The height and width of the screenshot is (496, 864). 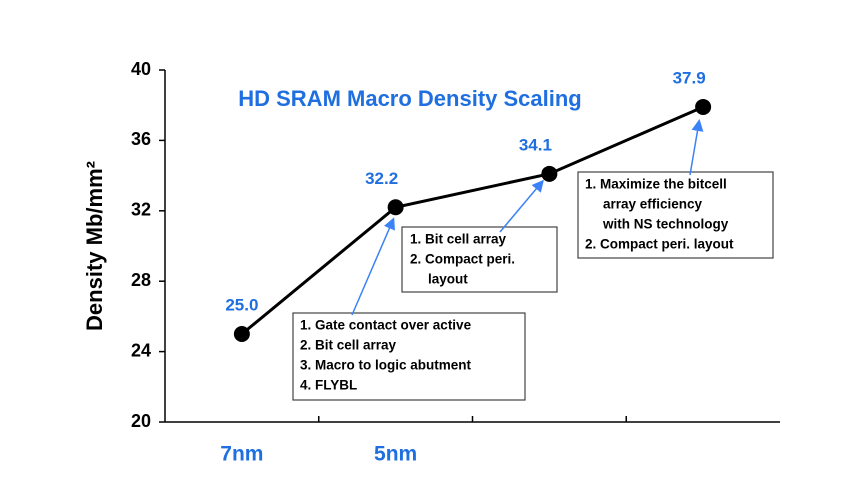 I want to click on y-tick-label: 24, so click(x=141, y=350).